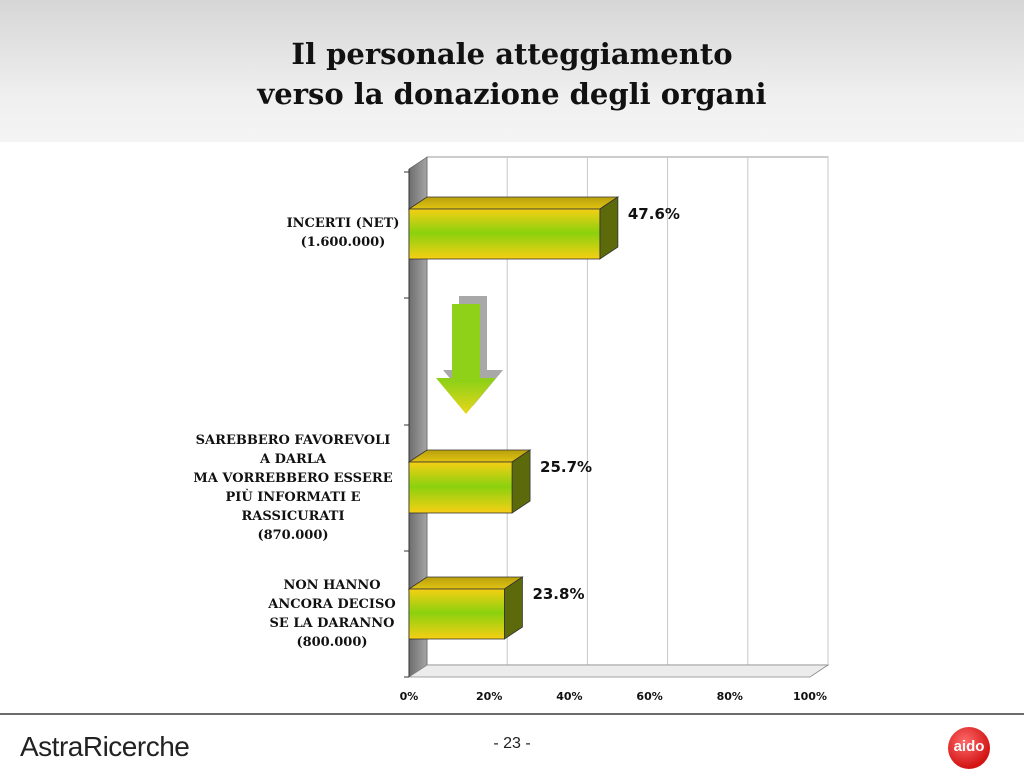  Describe the element at coordinates (649, 696) in the screenshot. I see `x-tick-label: 60%` at that location.